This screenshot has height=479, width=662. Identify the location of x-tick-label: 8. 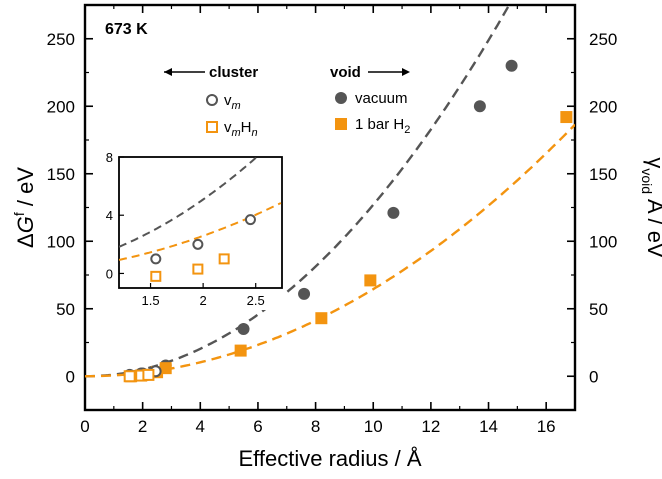
(315, 426).